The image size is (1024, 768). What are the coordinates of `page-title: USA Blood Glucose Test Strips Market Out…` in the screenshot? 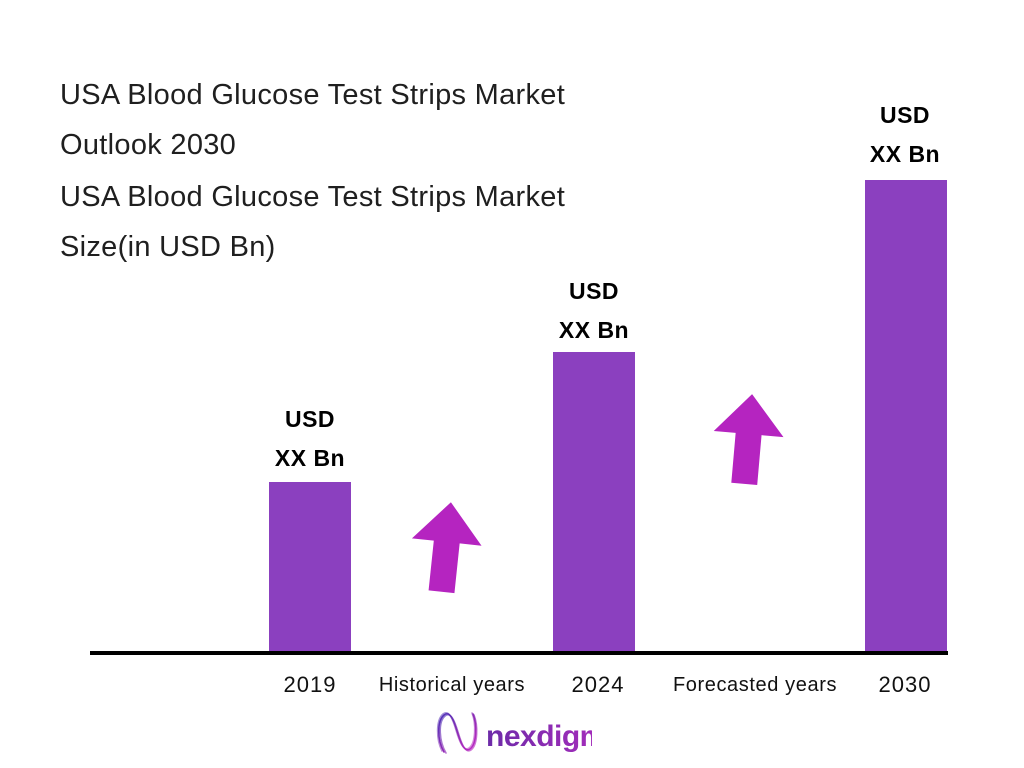 It's located at (312, 120).